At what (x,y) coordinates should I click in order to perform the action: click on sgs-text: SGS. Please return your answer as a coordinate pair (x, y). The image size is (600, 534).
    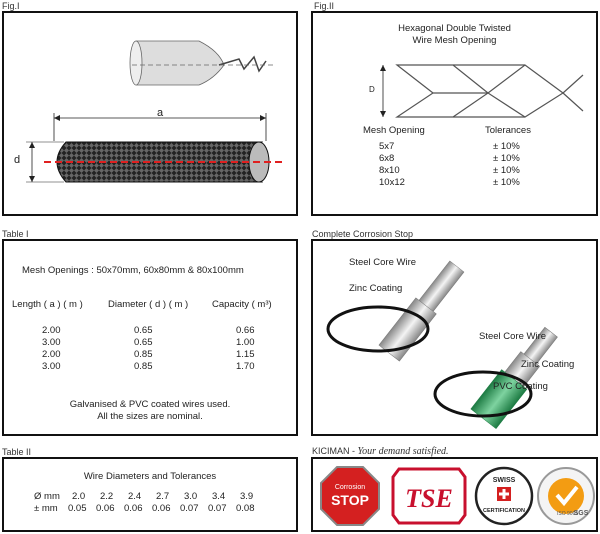
    Looking at the image, I should click on (581, 513).